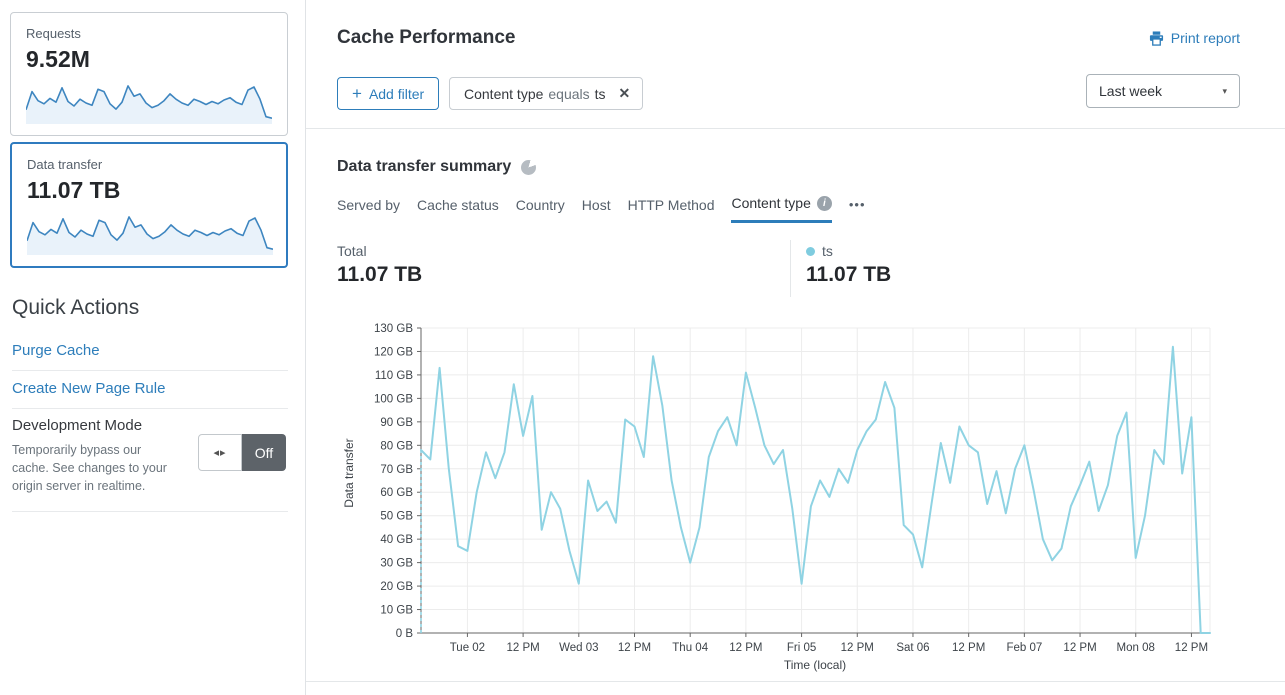 This screenshot has height=695, width=1285. Describe the element at coordinates (357, 93) in the screenshot. I see `plus-icon: +` at that location.